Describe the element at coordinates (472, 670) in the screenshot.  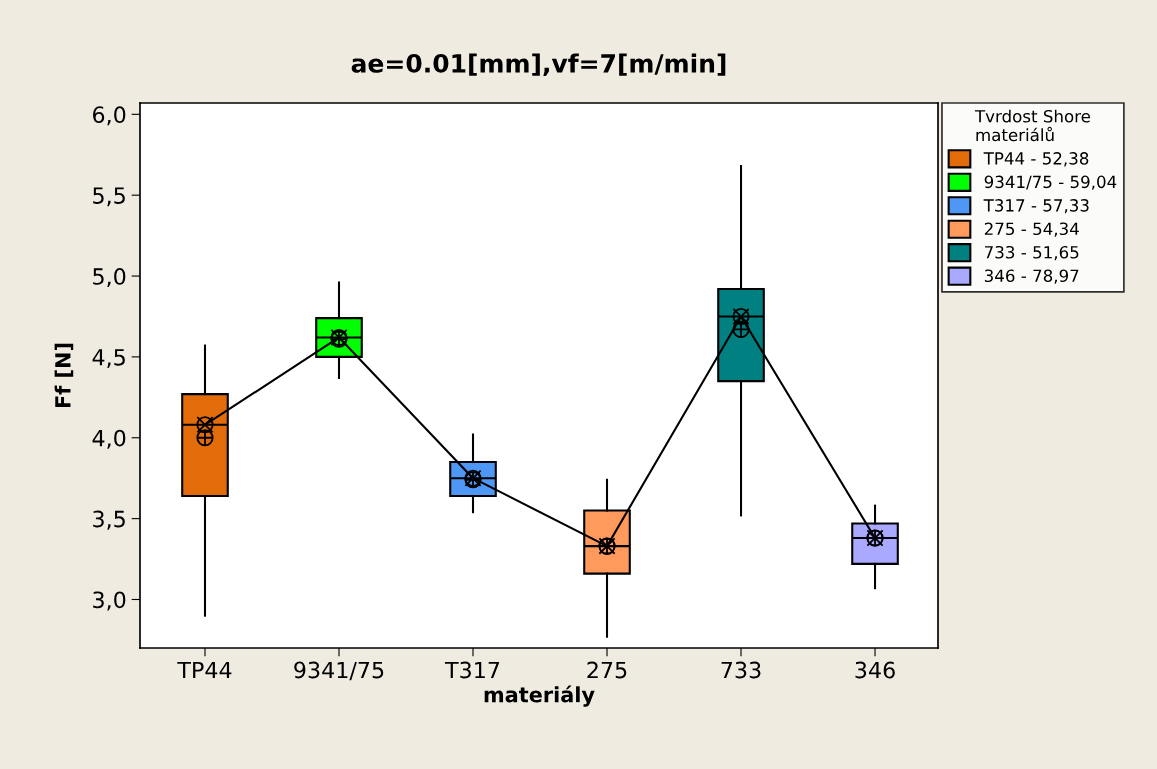
I see `x-tick-label: T317` at that location.